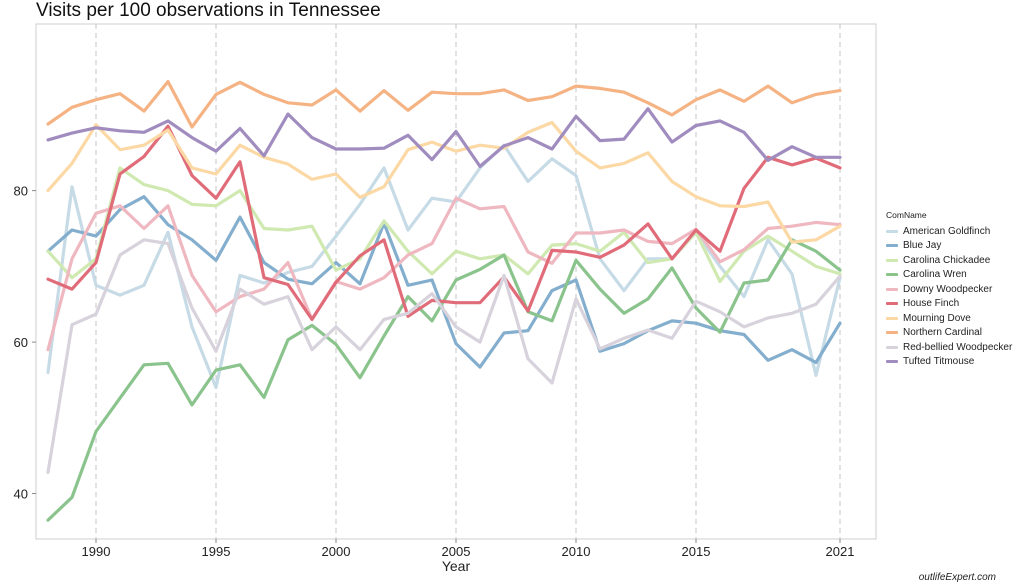  I want to click on legend-item-northern-cardinal: Northern Cardinal, so click(949, 333).